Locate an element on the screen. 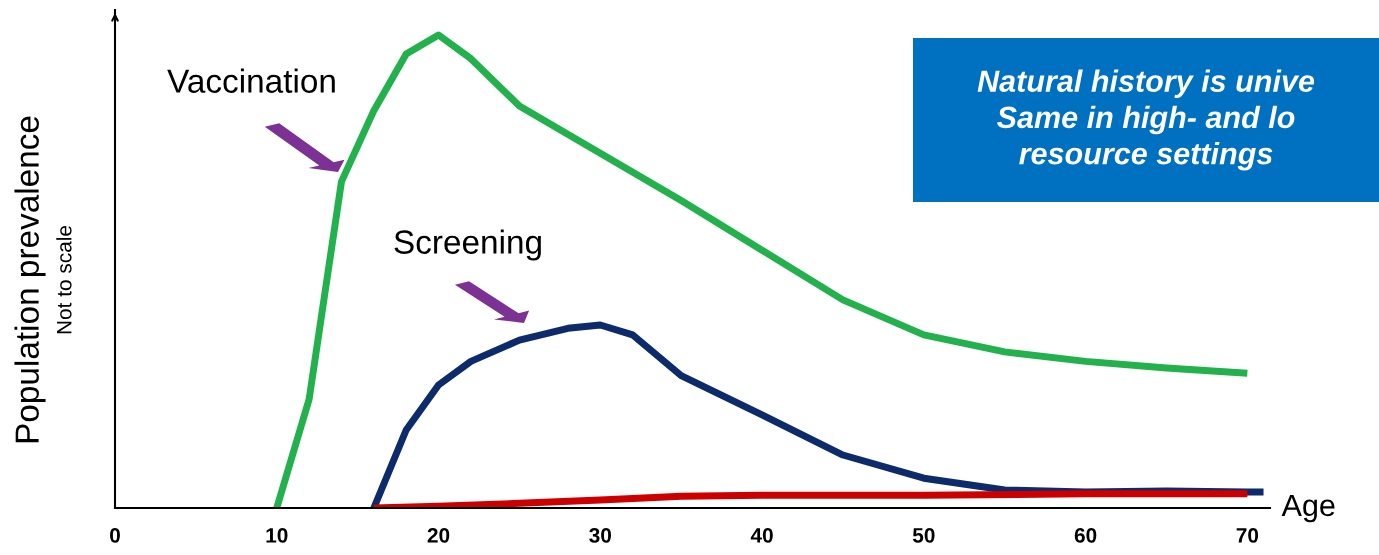 The height and width of the screenshot is (555, 1379). x-tick-label: 60 is located at coordinates (1085, 535).